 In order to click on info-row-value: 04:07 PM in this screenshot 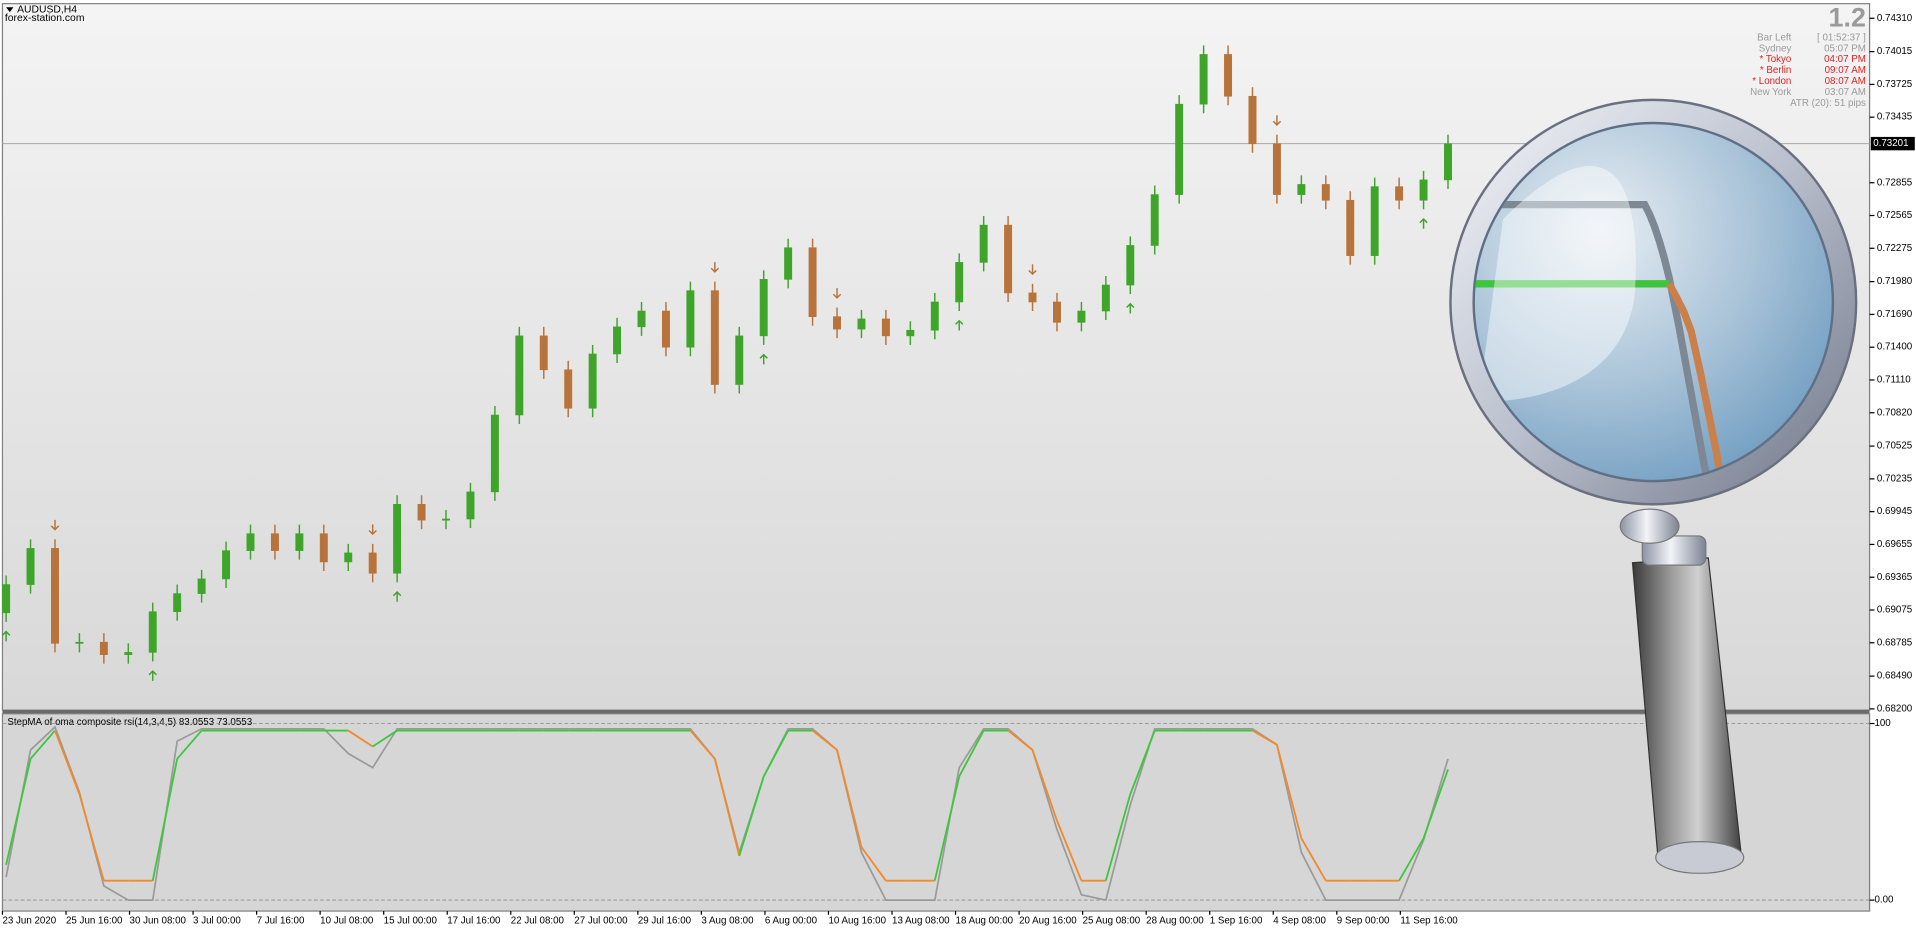, I will do `click(1845, 59)`.